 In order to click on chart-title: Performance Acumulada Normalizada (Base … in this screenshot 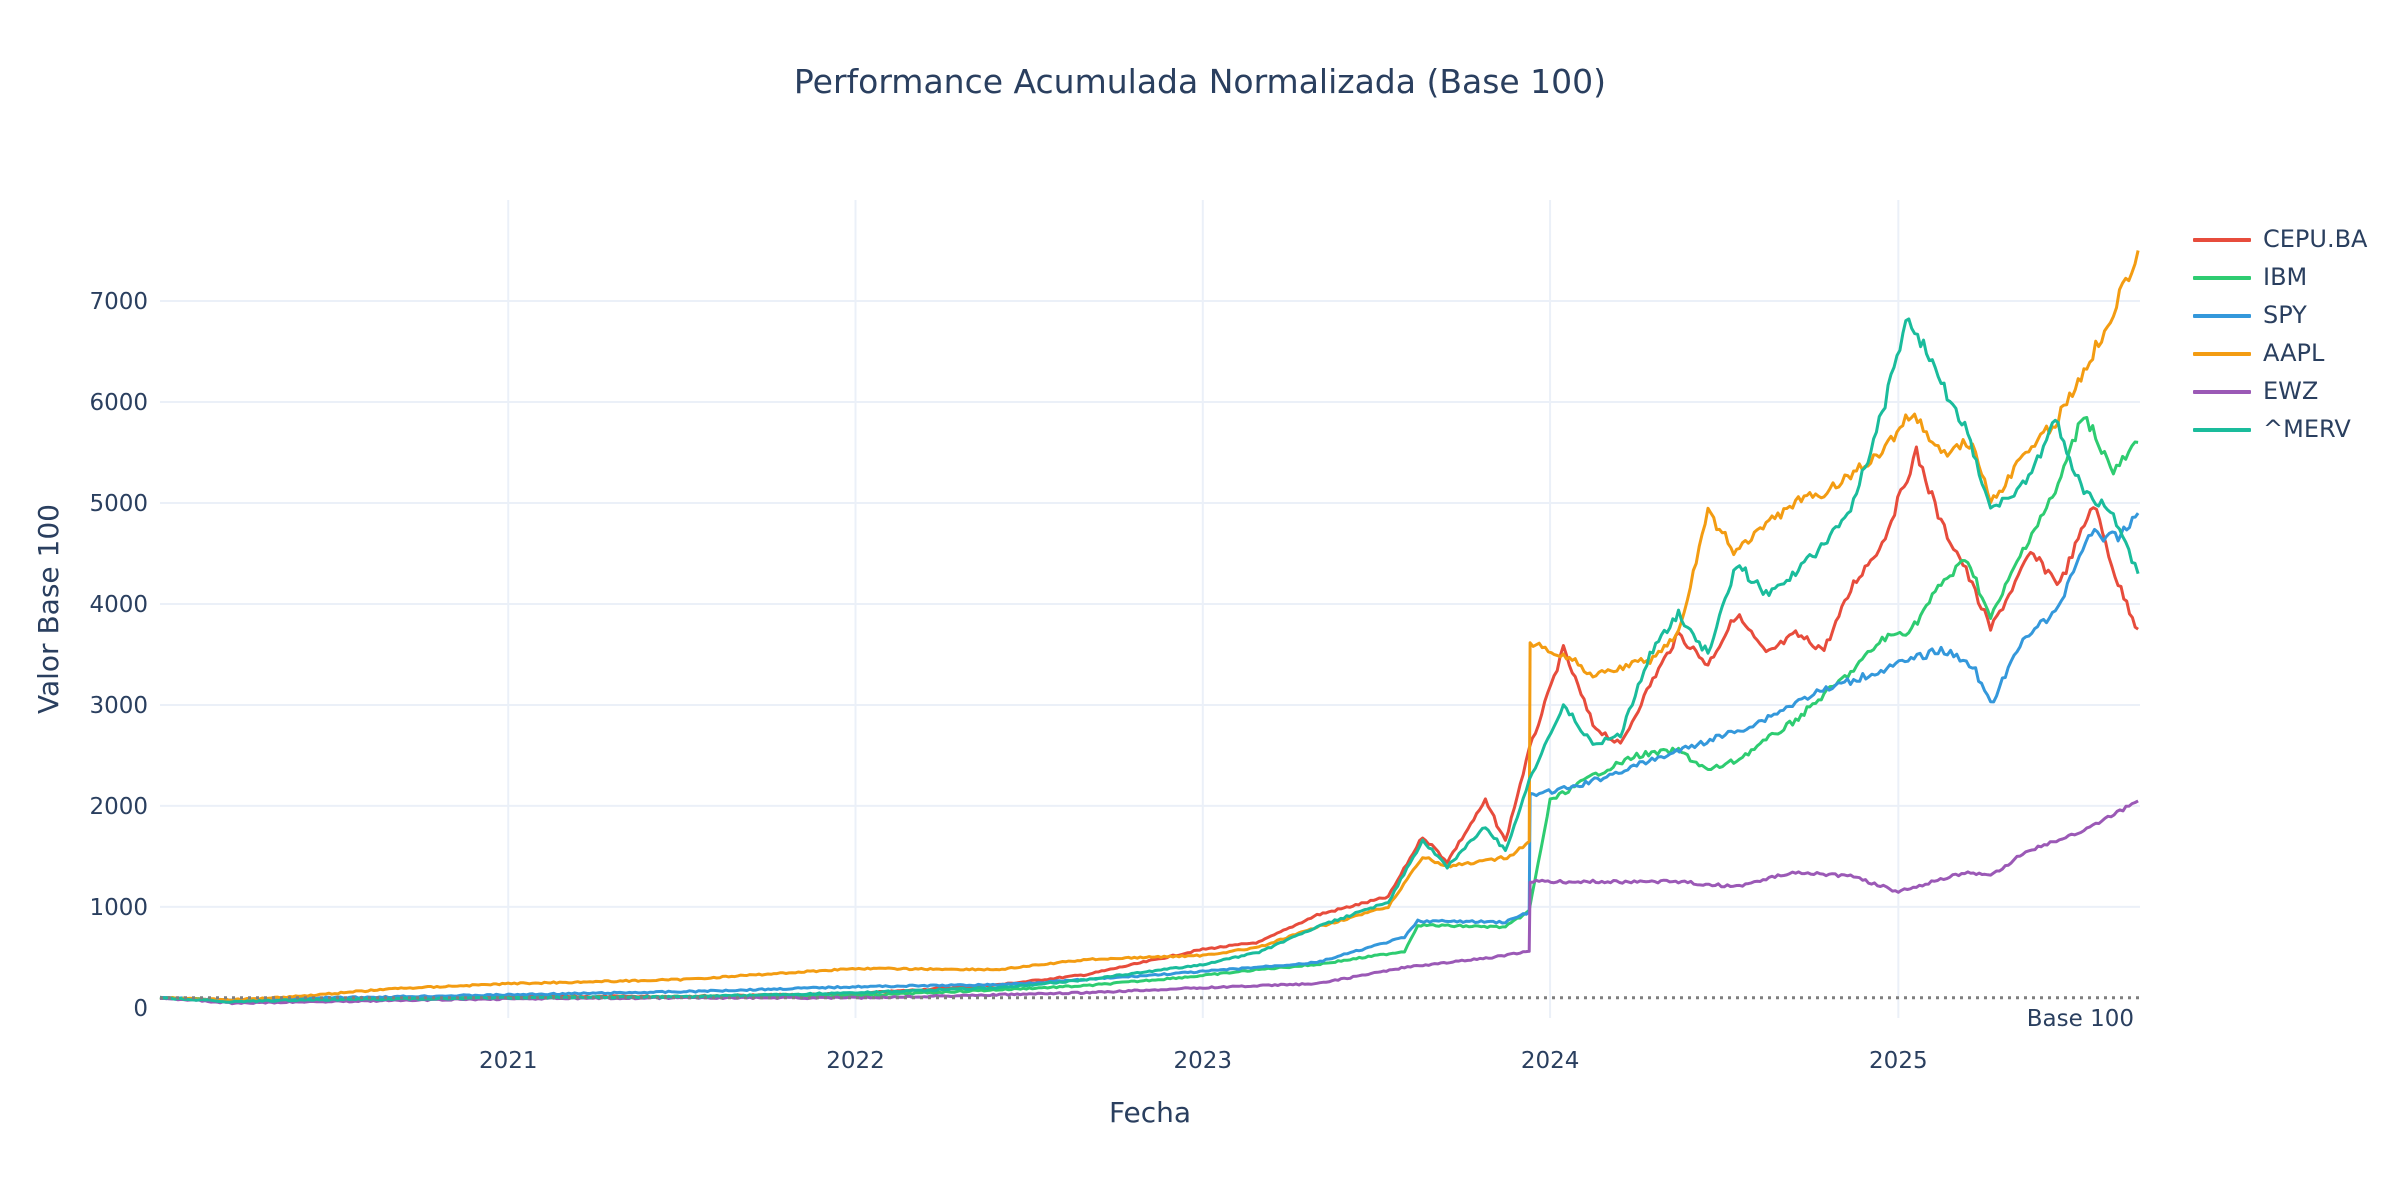, I will do `click(1200, 81)`.